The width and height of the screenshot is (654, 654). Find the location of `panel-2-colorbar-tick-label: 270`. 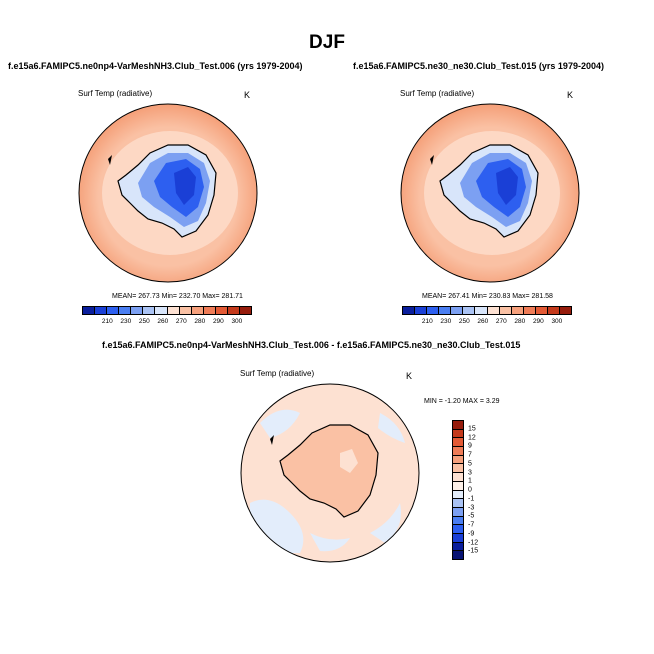

panel-2-colorbar-tick-label: 270 is located at coordinates (501, 321).